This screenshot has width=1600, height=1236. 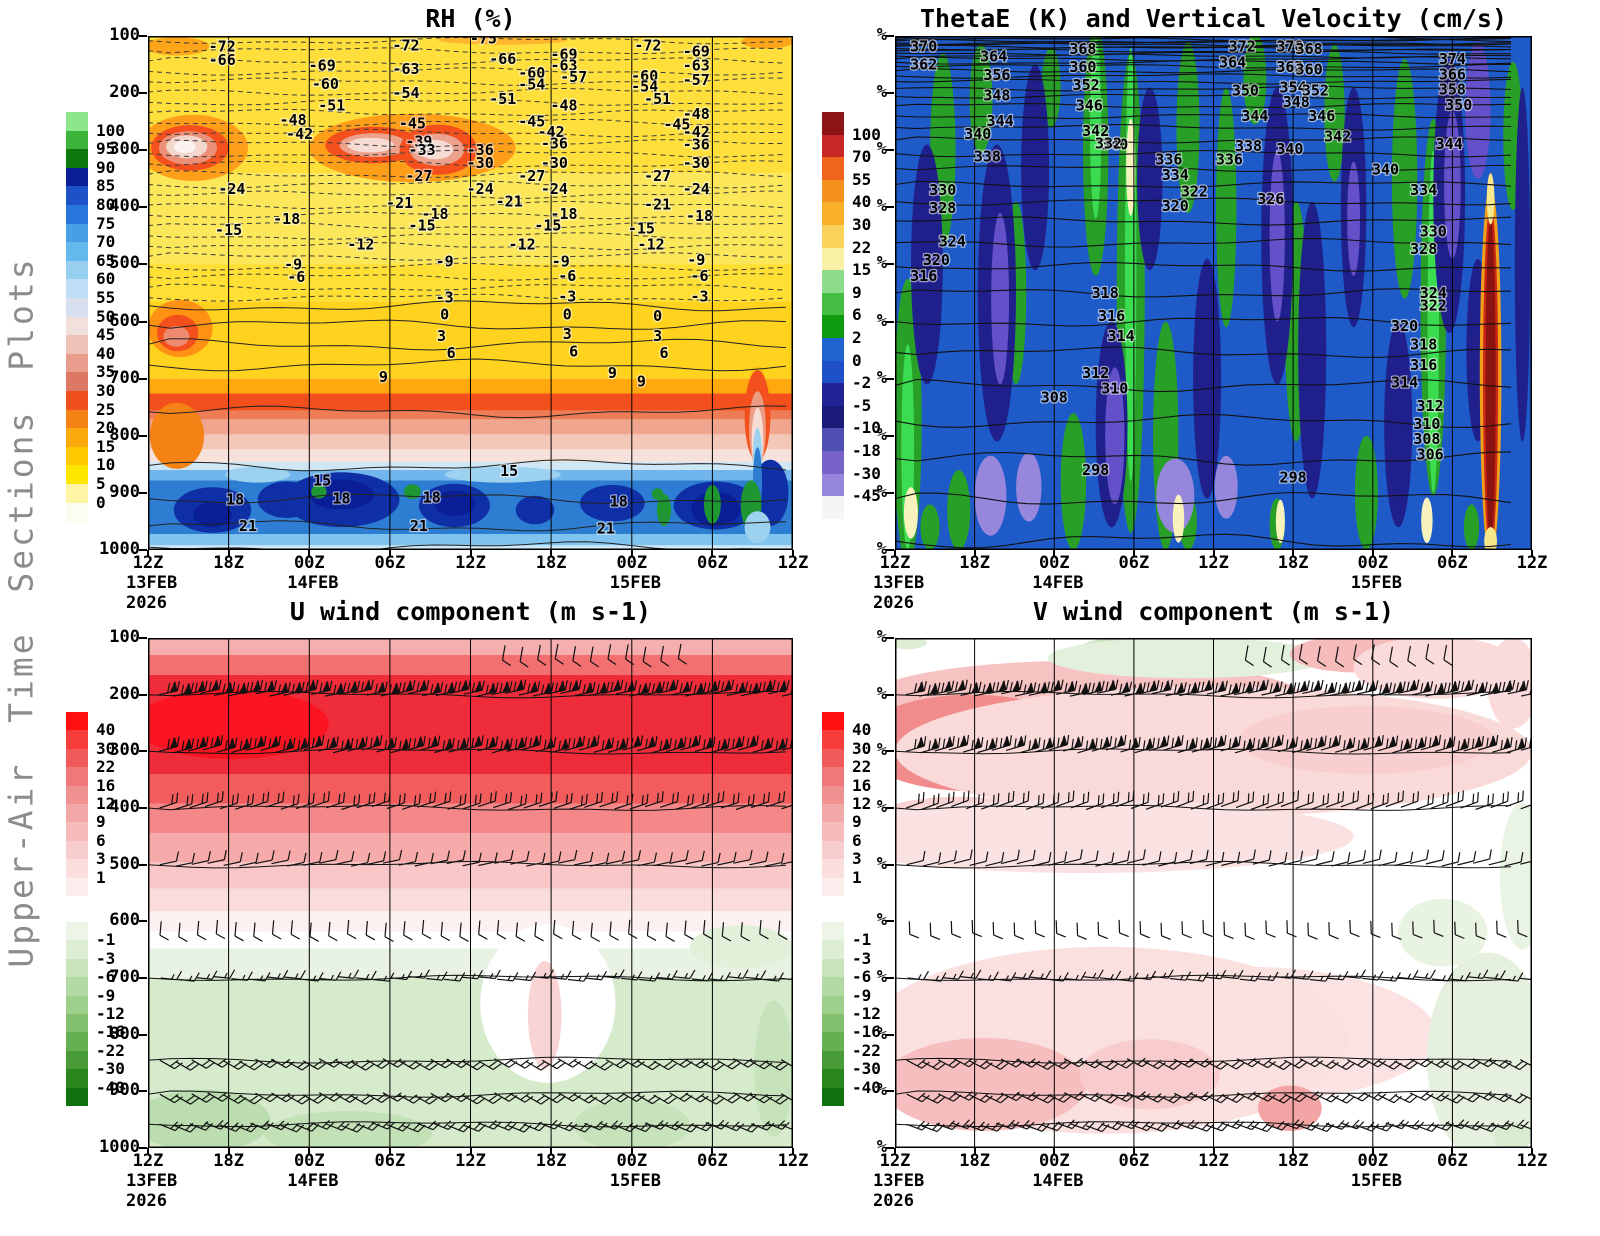 What do you see at coordinates (1293, 1161) in the screenshot?
I see `x-axis-label: 18Z` at bounding box center [1293, 1161].